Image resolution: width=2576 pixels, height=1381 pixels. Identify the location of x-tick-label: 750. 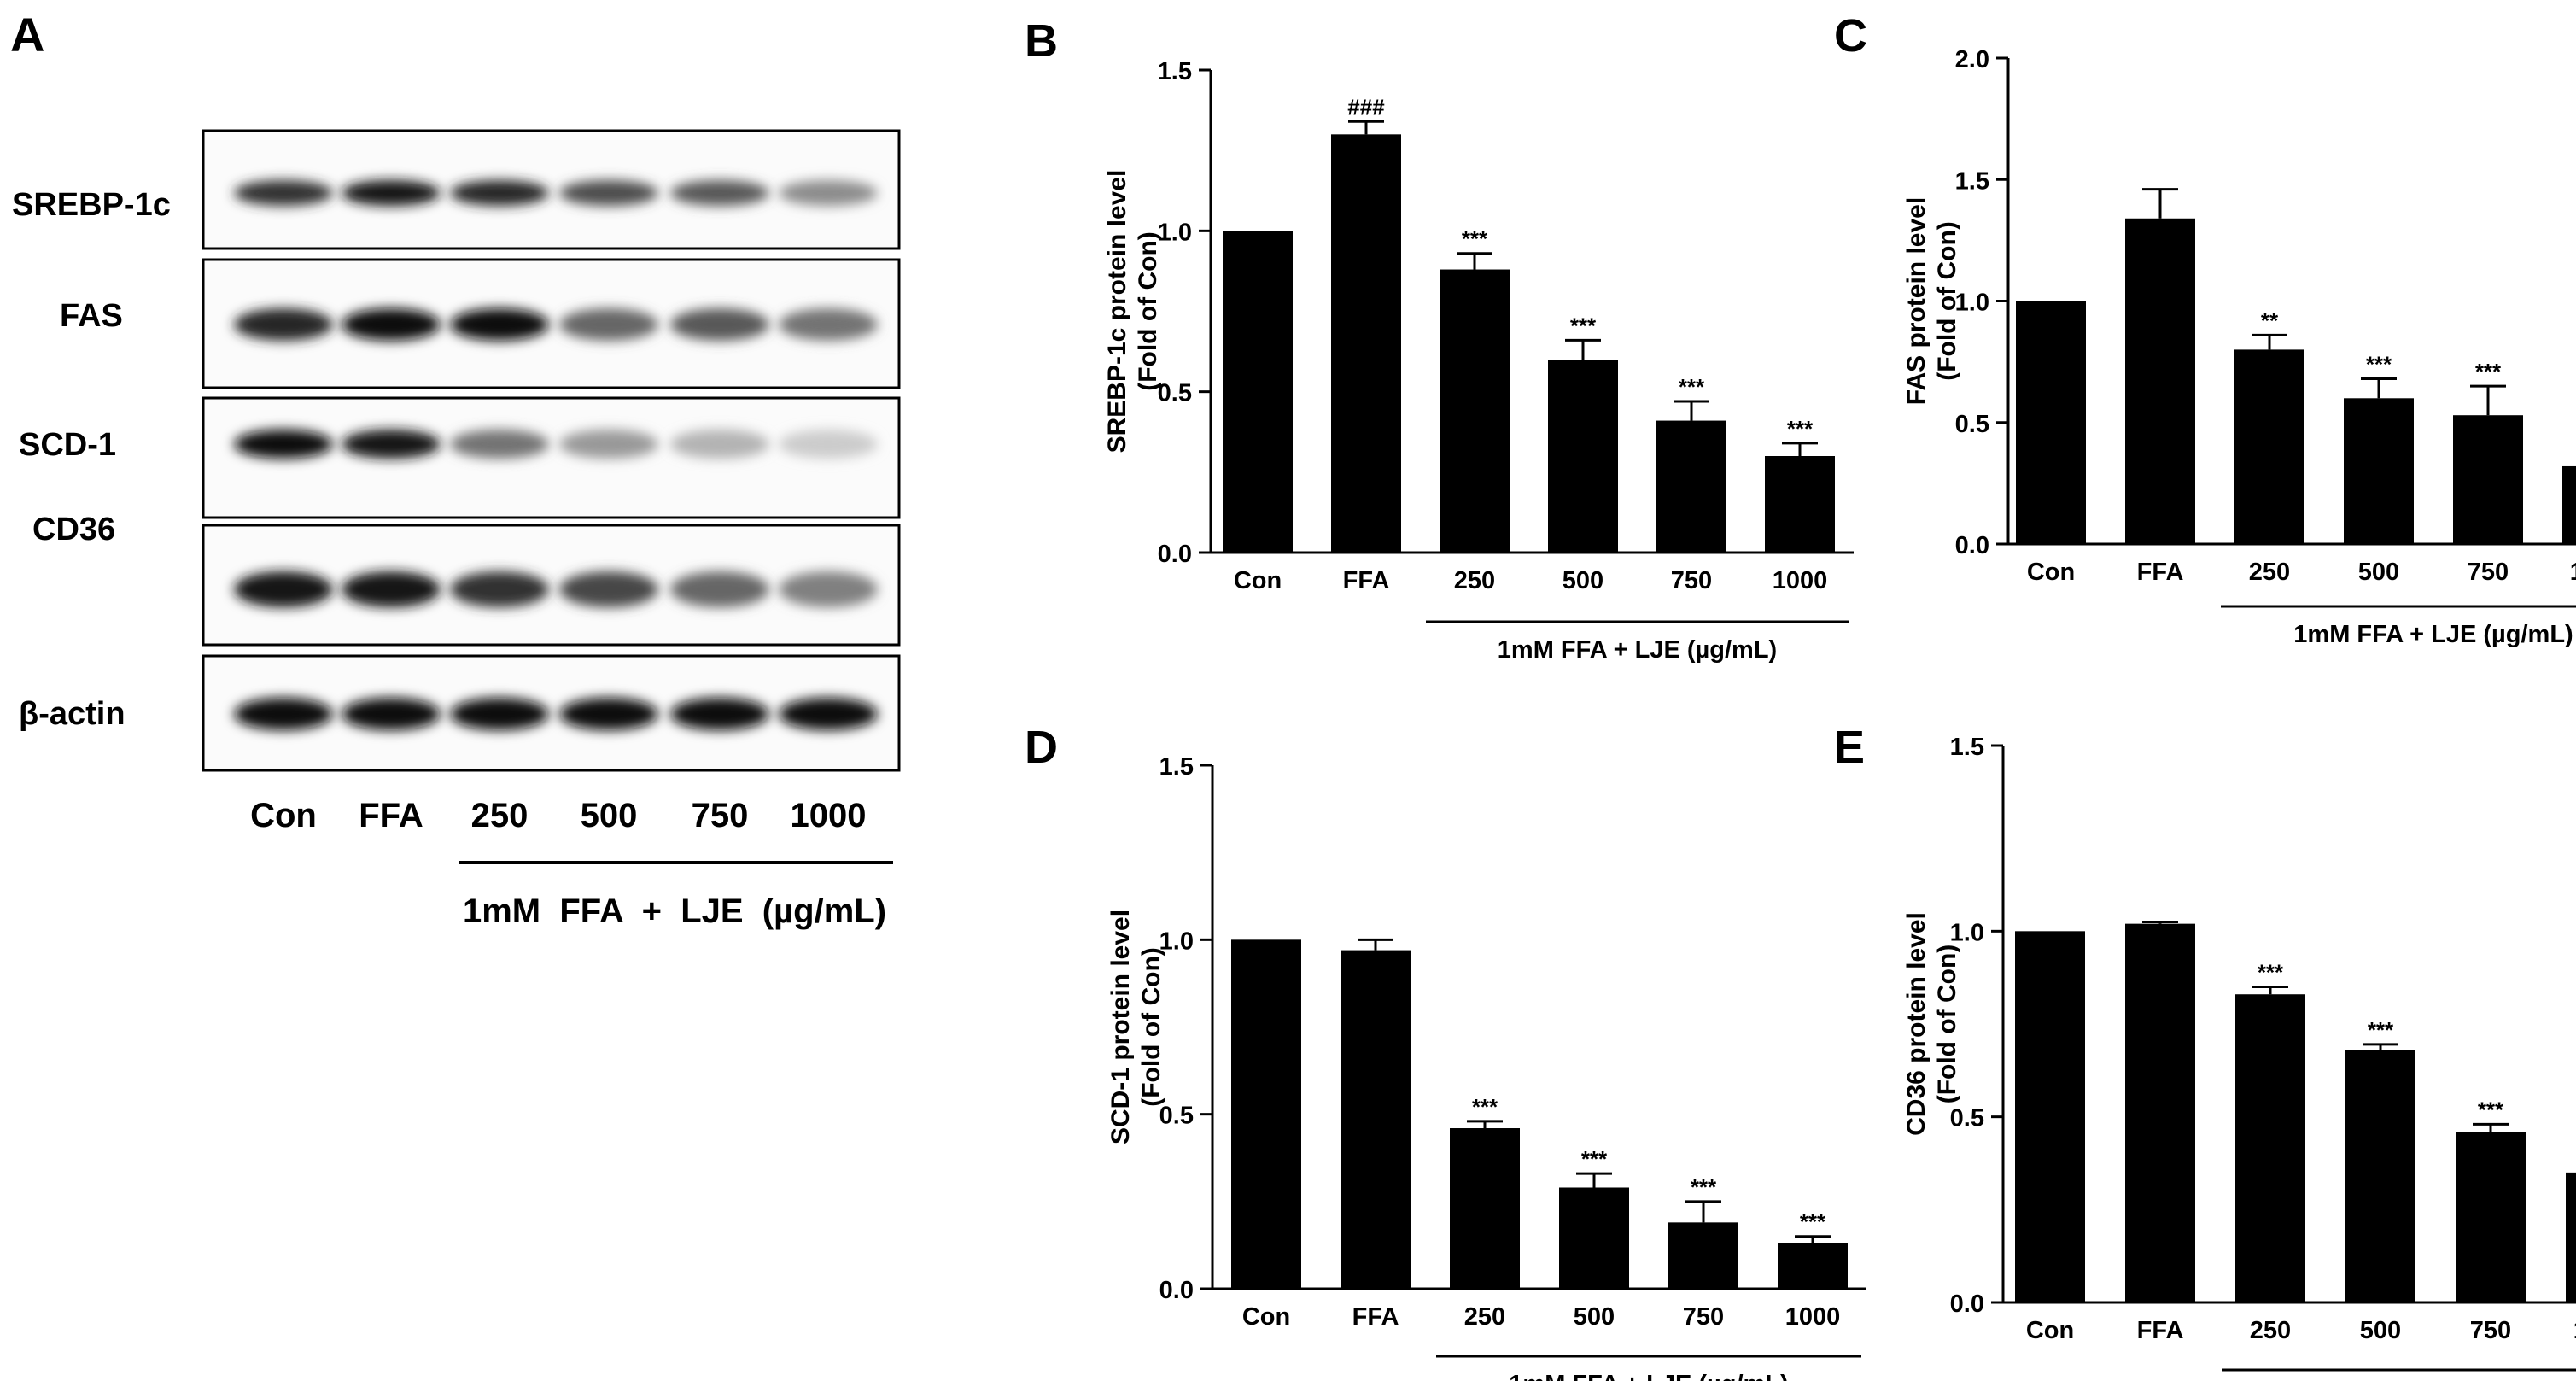
(1703, 1317).